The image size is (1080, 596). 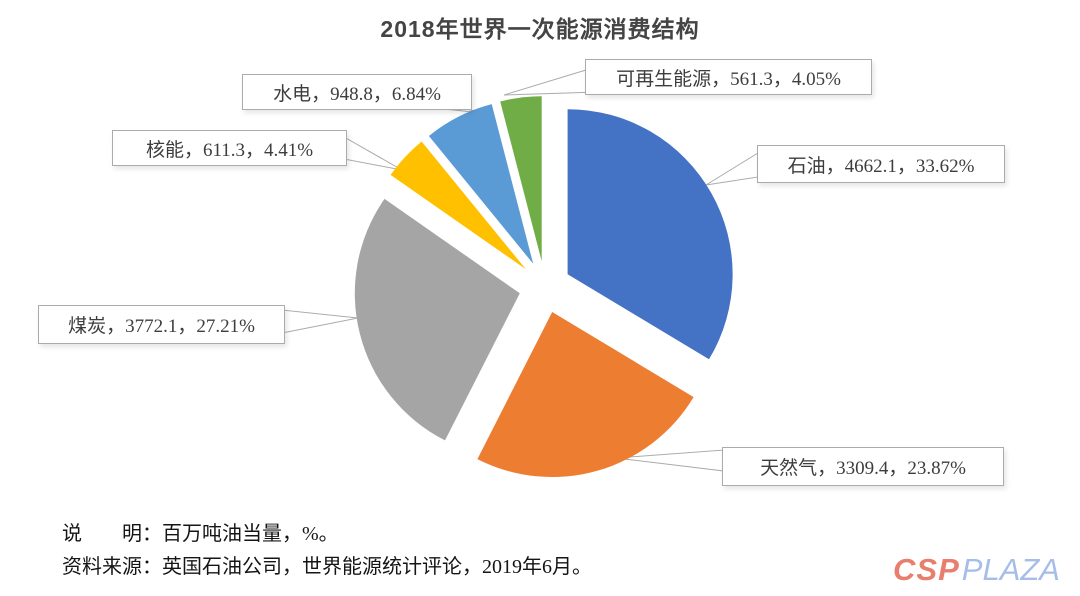 I want to click on callout-pointer-oil, so click(x=732, y=169).